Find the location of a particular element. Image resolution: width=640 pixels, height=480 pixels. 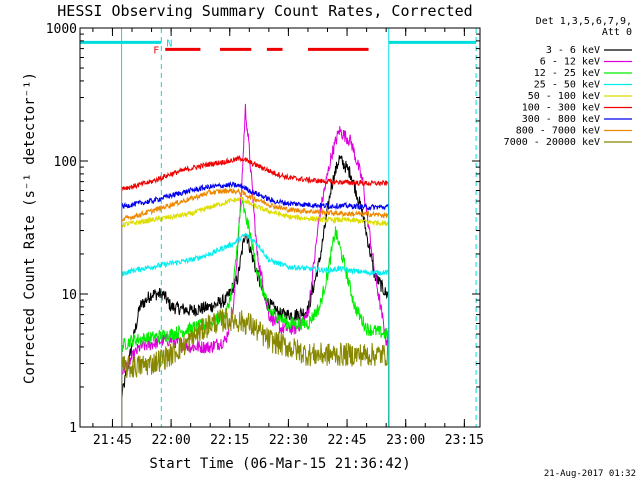

legend-label-1: 6 - 12 keV is located at coordinates (570, 62).